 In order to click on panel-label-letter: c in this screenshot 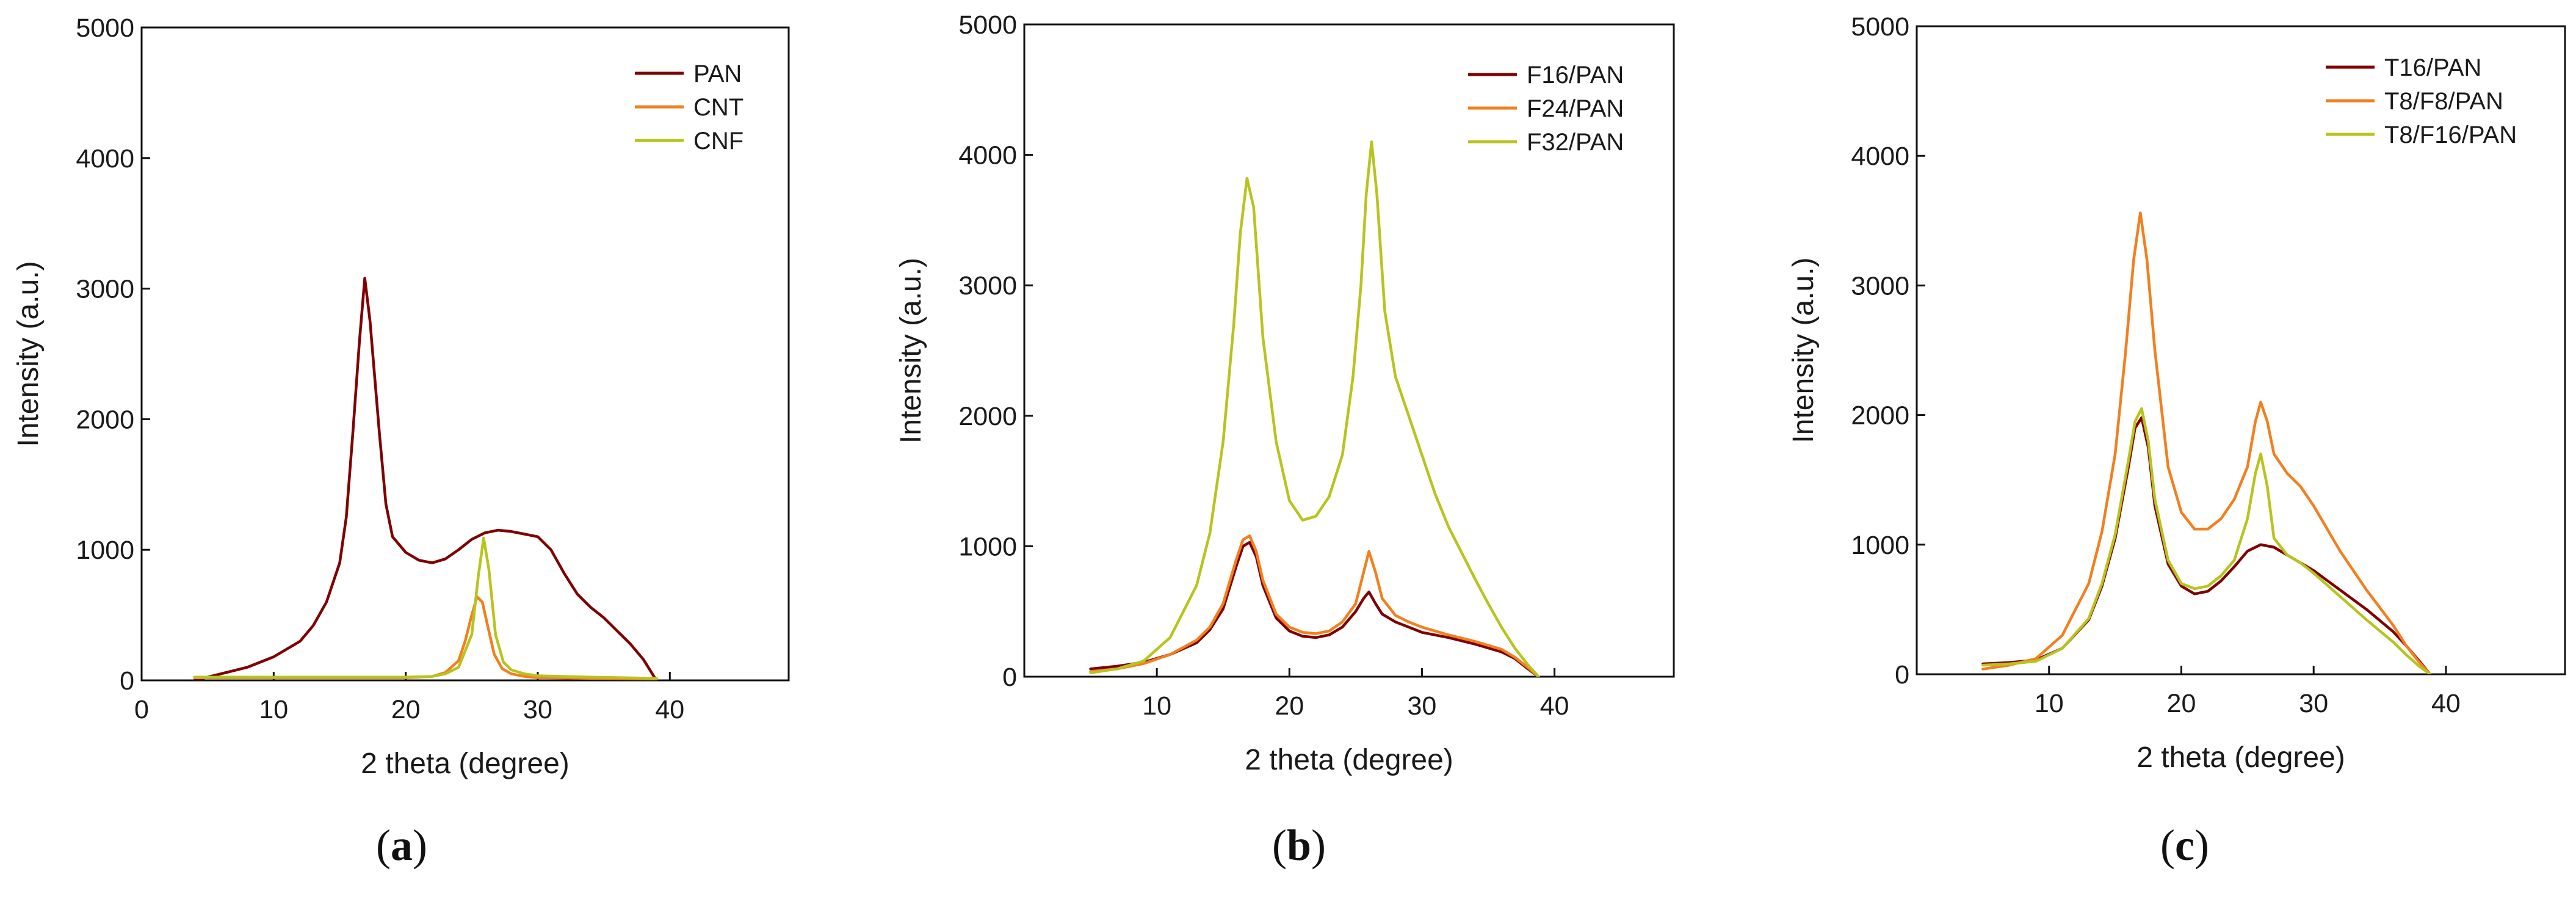, I will do `click(2184, 846)`.